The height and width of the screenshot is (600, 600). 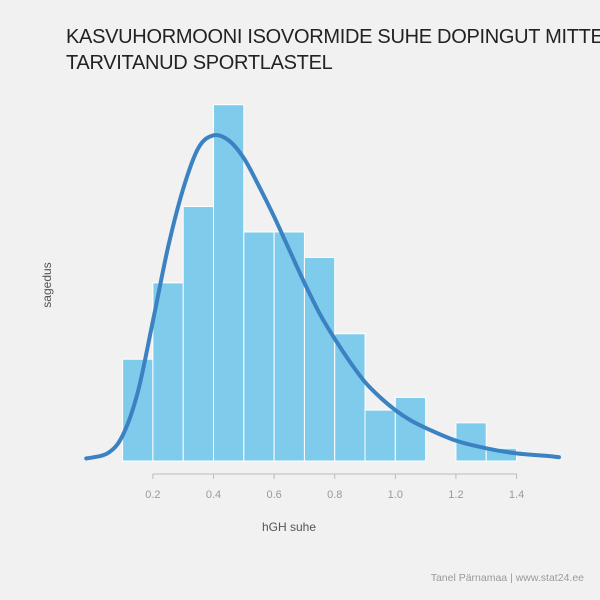 I want to click on x-tick-label: 1.2, so click(x=455, y=495).